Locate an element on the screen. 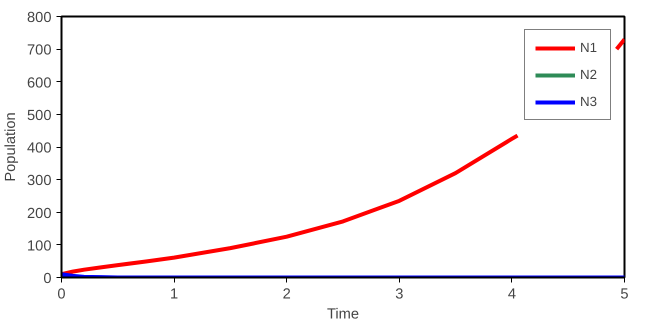 Image resolution: width=646 pixels, height=325 pixels. y-tick-label: 200 is located at coordinates (39, 214).